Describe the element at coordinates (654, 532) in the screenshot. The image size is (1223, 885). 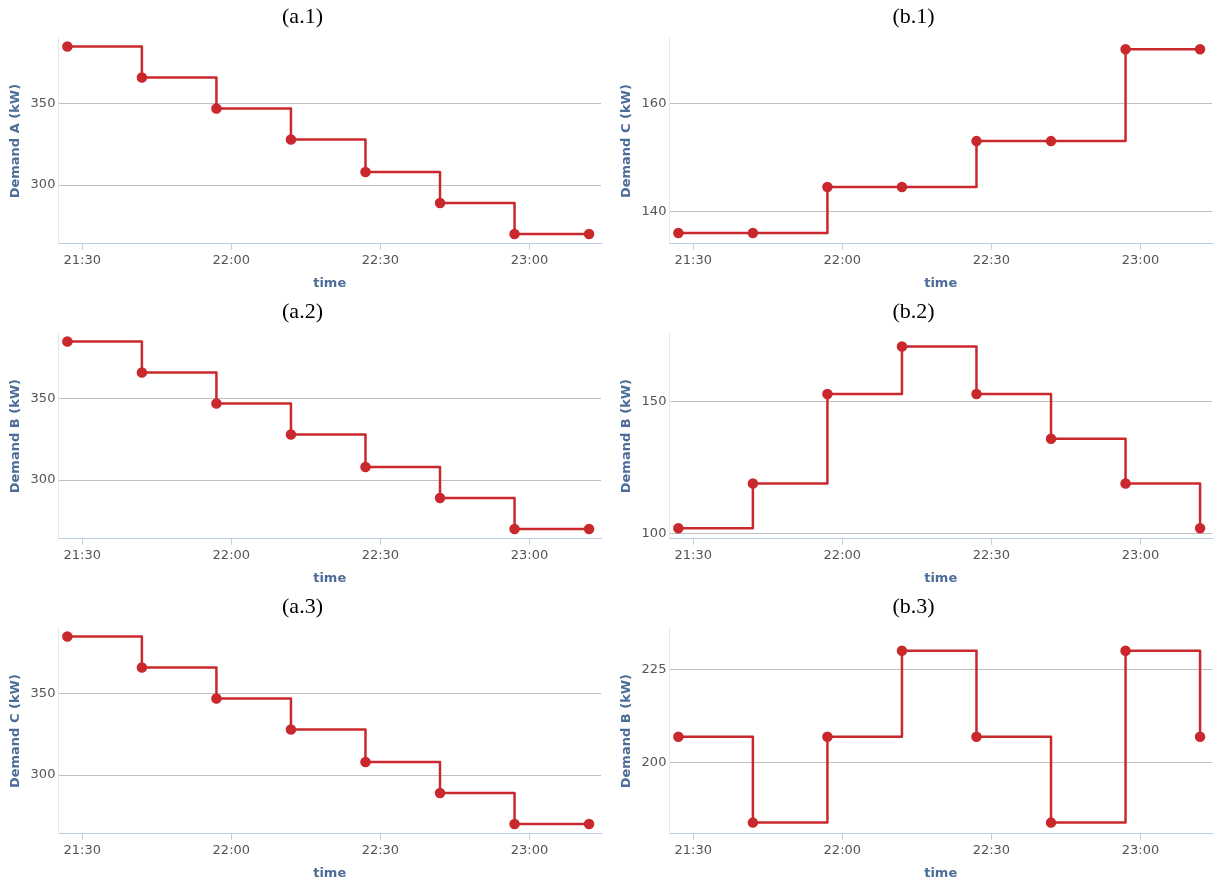
I see `y-tick-label: 100` at that location.